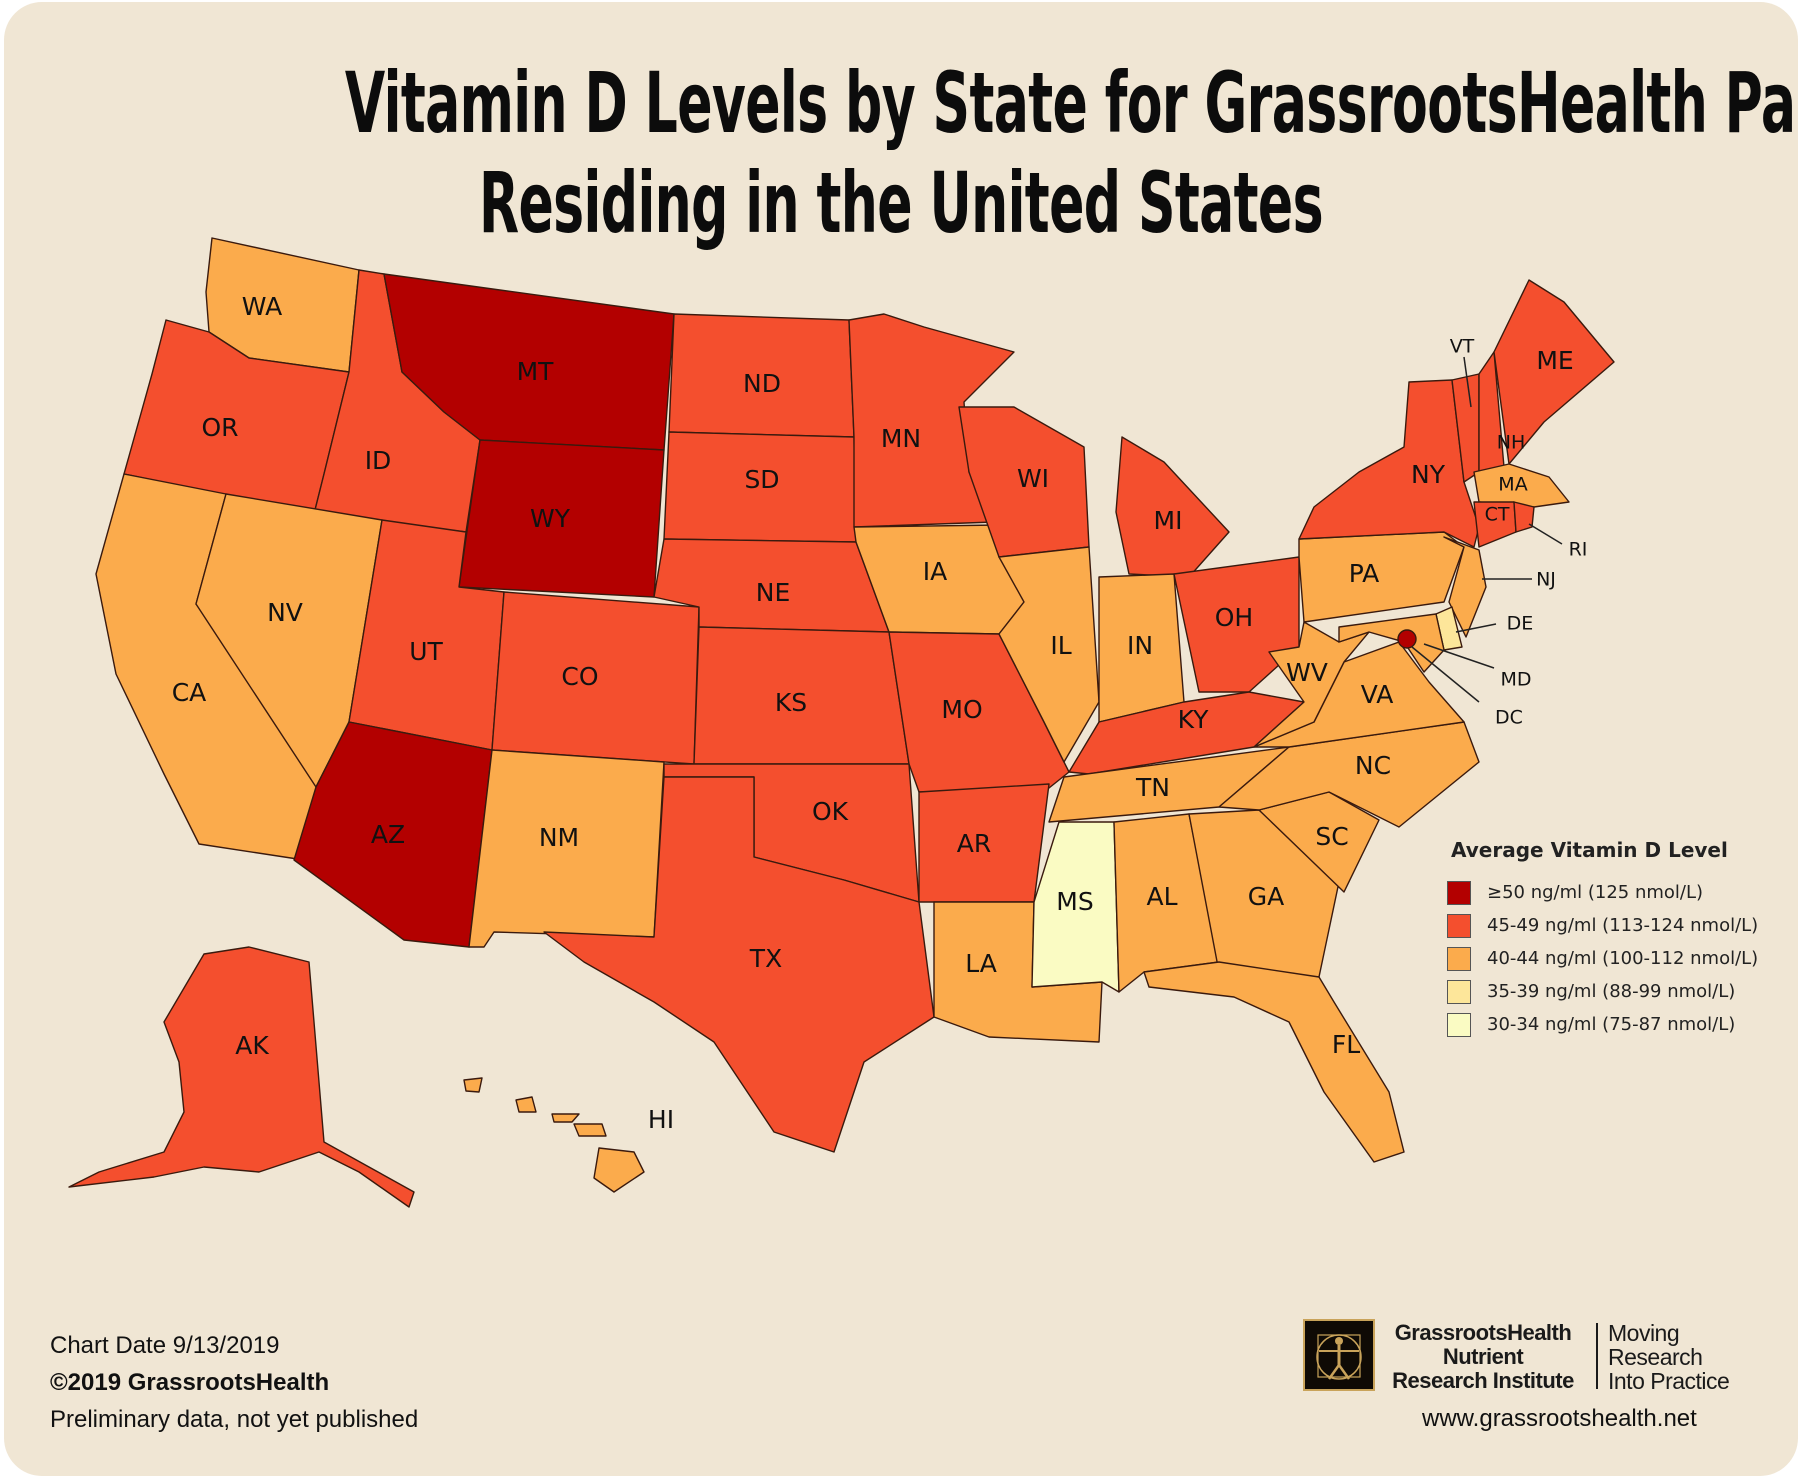  What do you see at coordinates (830, 811) in the screenshot?
I see `label-OK: OK` at bounding box center [830, 811].